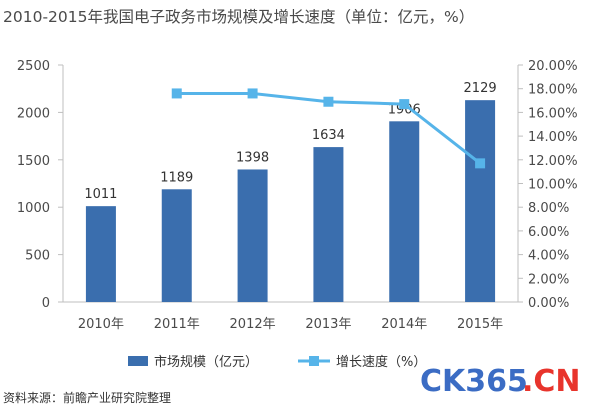 The image size is (600, 413). Describe the element at coordinates (474, 381) in the screenshot. I see `watermark-part1: CK365` at that location.